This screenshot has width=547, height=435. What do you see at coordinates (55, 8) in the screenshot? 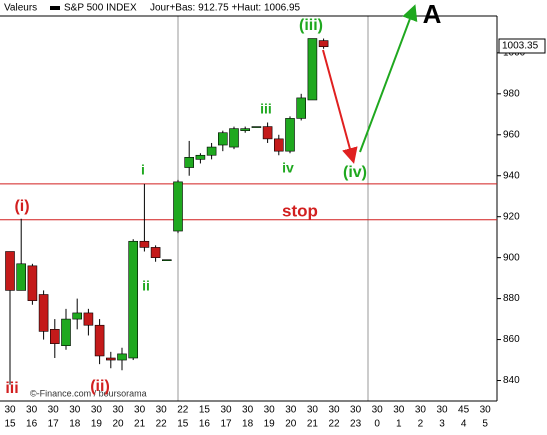
I see `legend-swatch` at bounding box center [55, 8].